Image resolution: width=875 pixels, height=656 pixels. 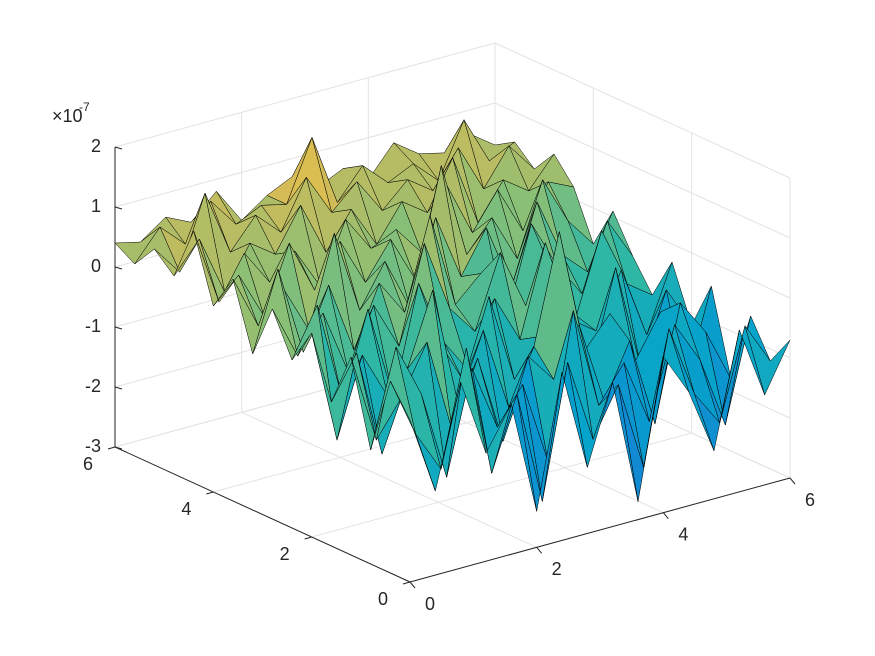 I want to click on surface-face, so click(x=413, y=436).